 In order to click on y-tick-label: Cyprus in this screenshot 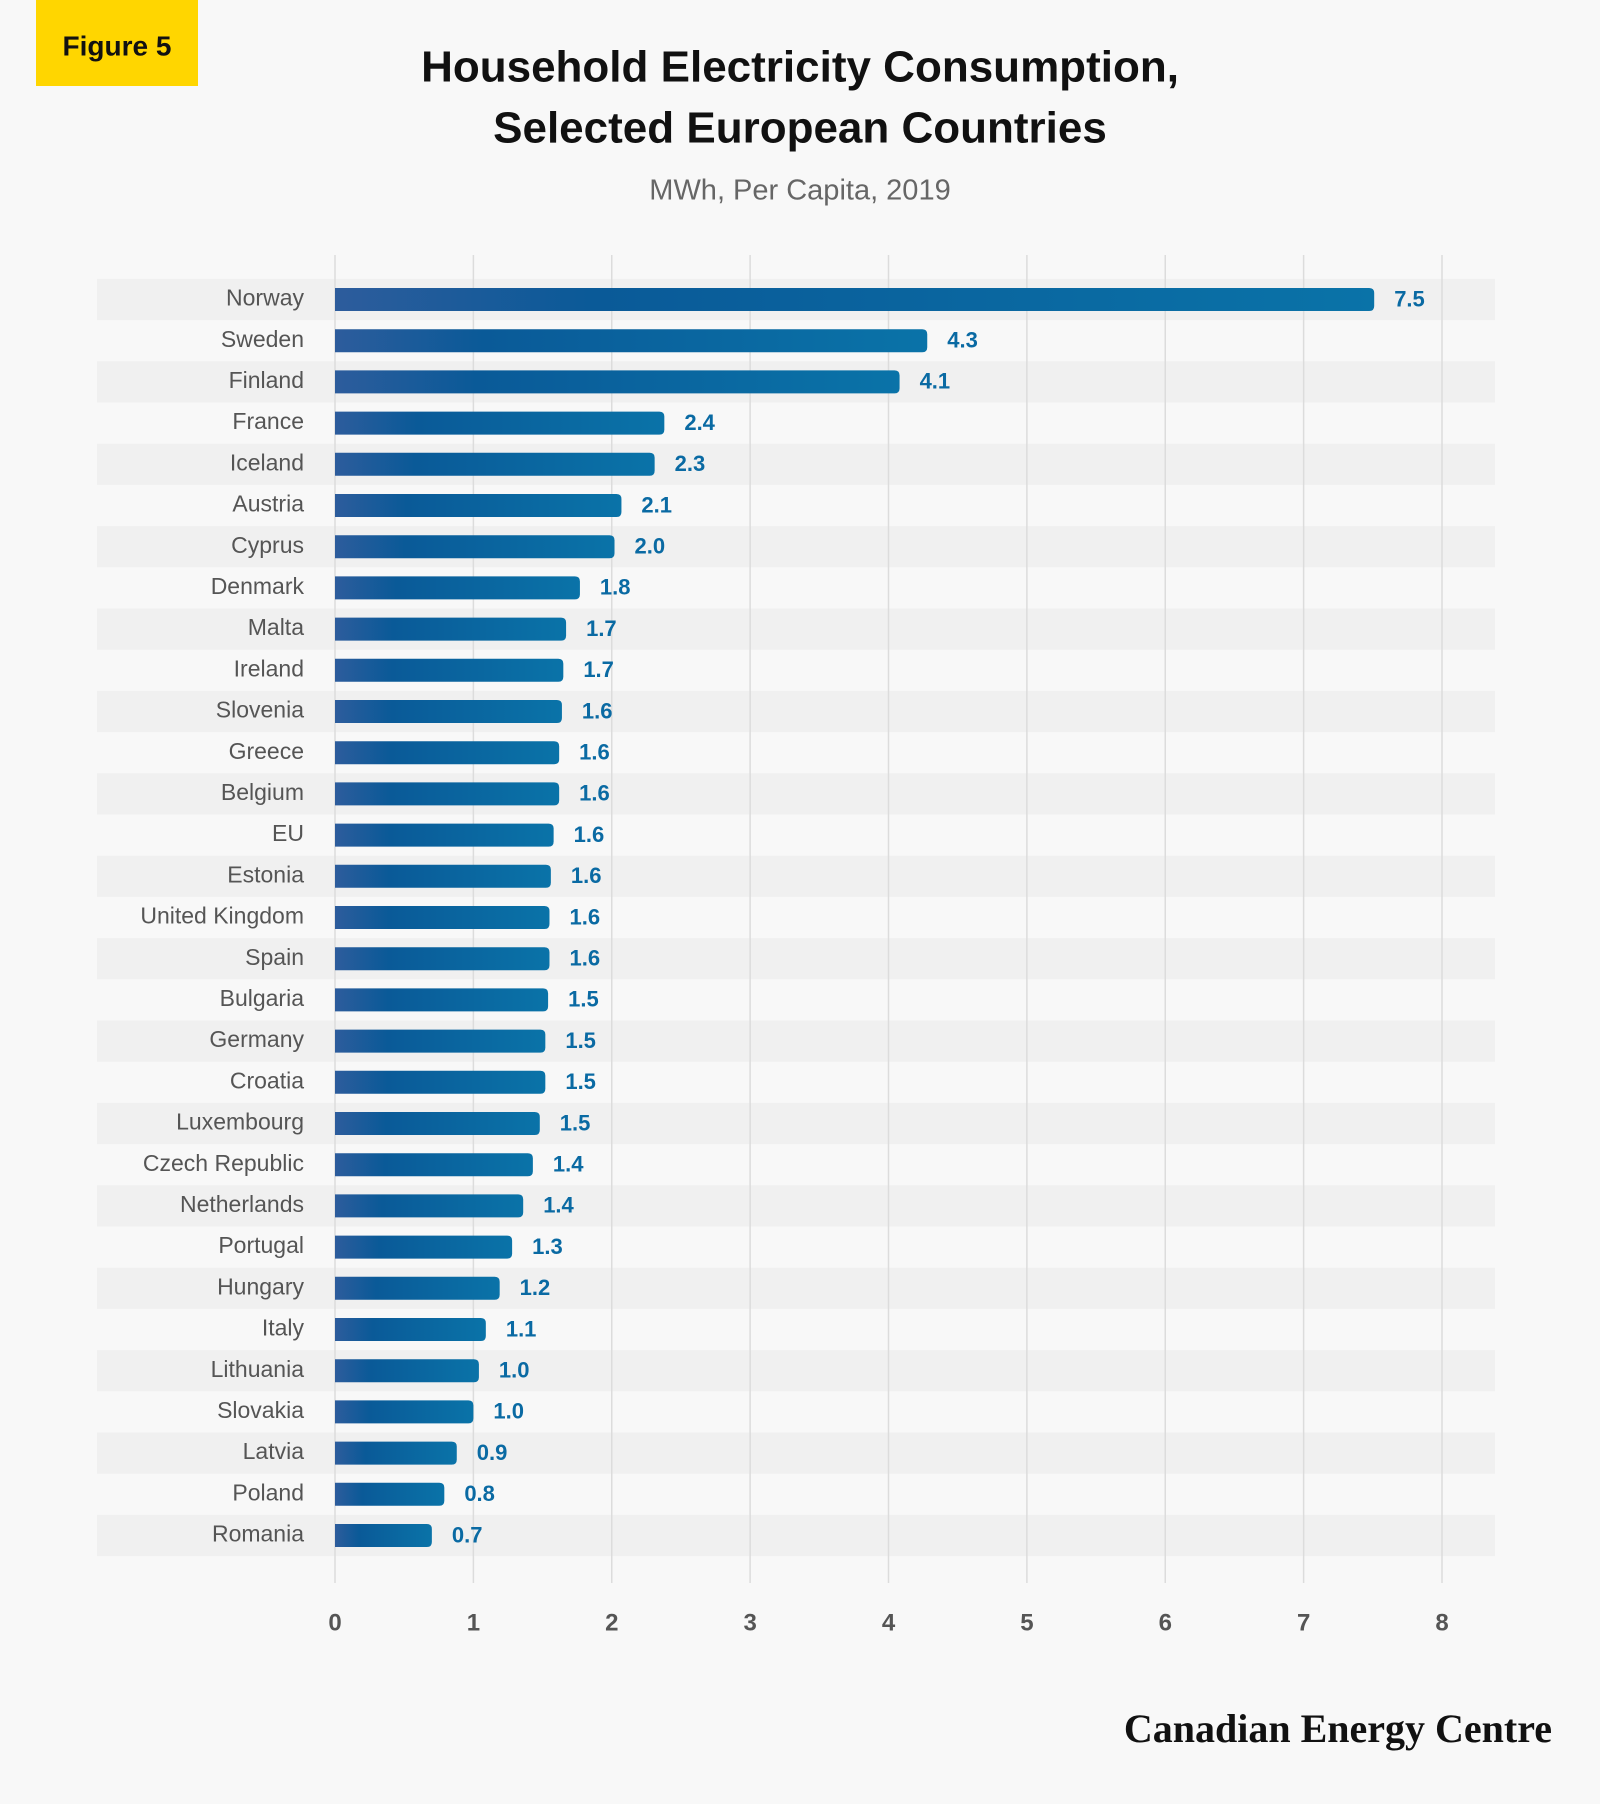, I will do `click(267, 545)`.